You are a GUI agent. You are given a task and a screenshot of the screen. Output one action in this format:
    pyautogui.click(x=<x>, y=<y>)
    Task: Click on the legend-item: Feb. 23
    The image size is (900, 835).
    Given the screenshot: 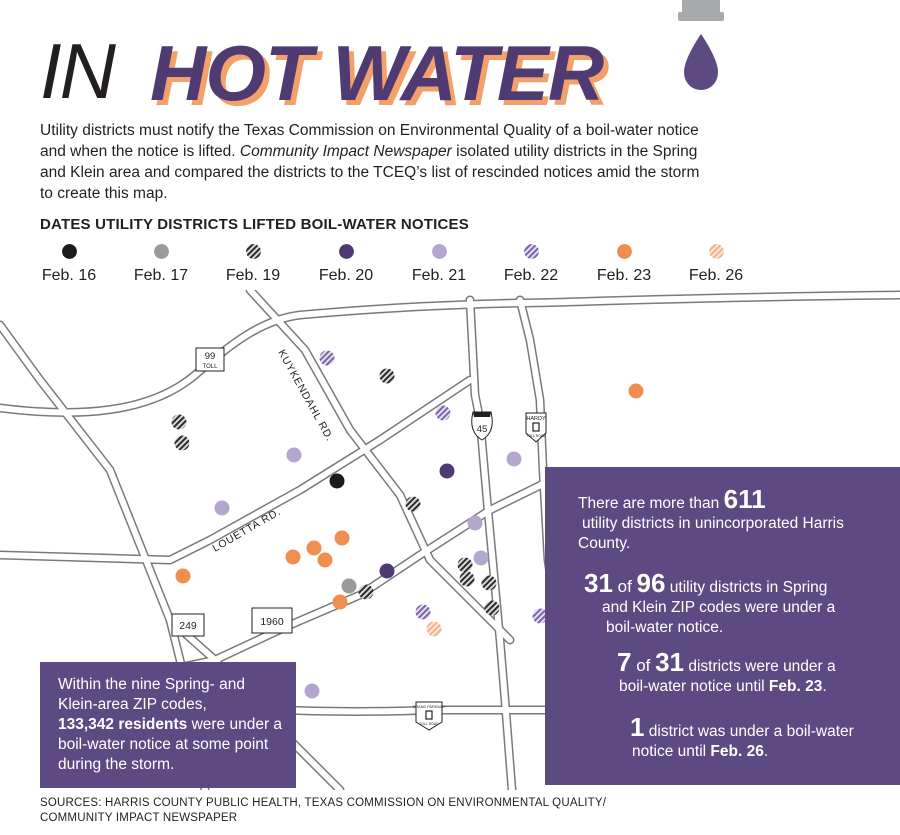 What is the action you would take?
    pyautogui.click(x=624, y=264)
    